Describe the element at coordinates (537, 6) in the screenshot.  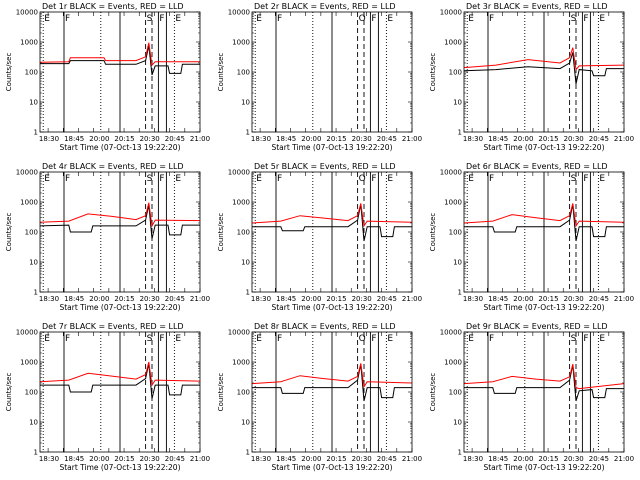
I see `panel-title: Det 3r BLACK = Events, RED = LLD` at that location.